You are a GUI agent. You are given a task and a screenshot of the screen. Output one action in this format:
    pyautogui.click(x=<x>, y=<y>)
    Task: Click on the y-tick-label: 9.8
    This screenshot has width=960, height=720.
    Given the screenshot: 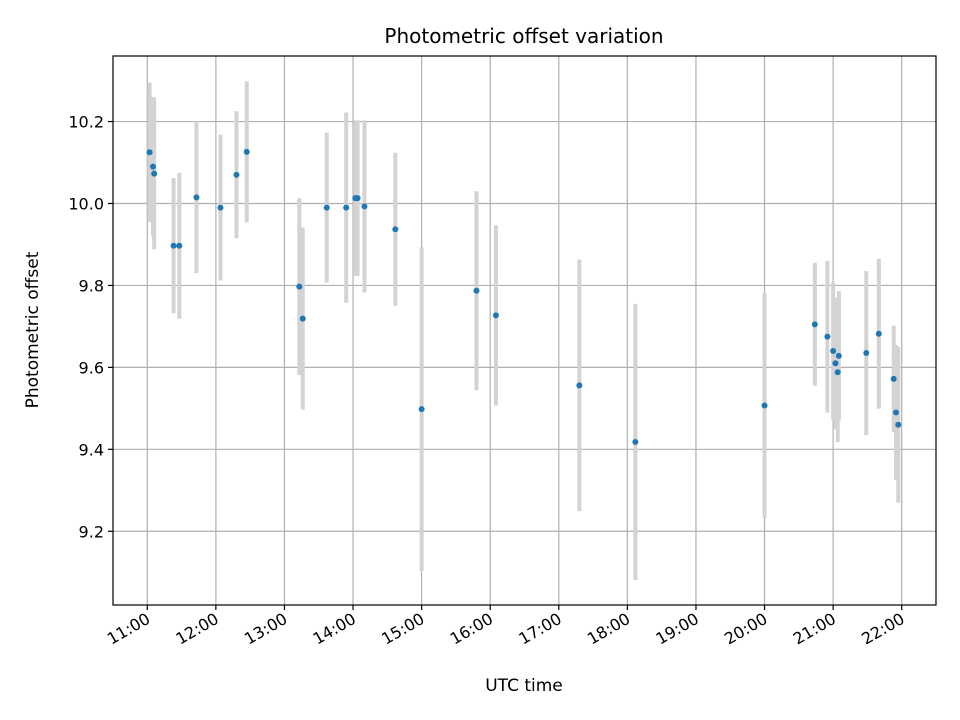 What is the action you would take?
    pyautogui.click(x=91, y=285)
    